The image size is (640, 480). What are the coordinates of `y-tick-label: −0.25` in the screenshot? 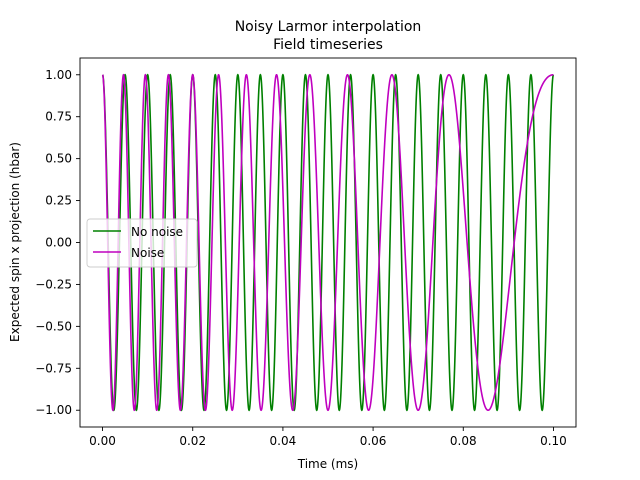 It's located at (53, 284).